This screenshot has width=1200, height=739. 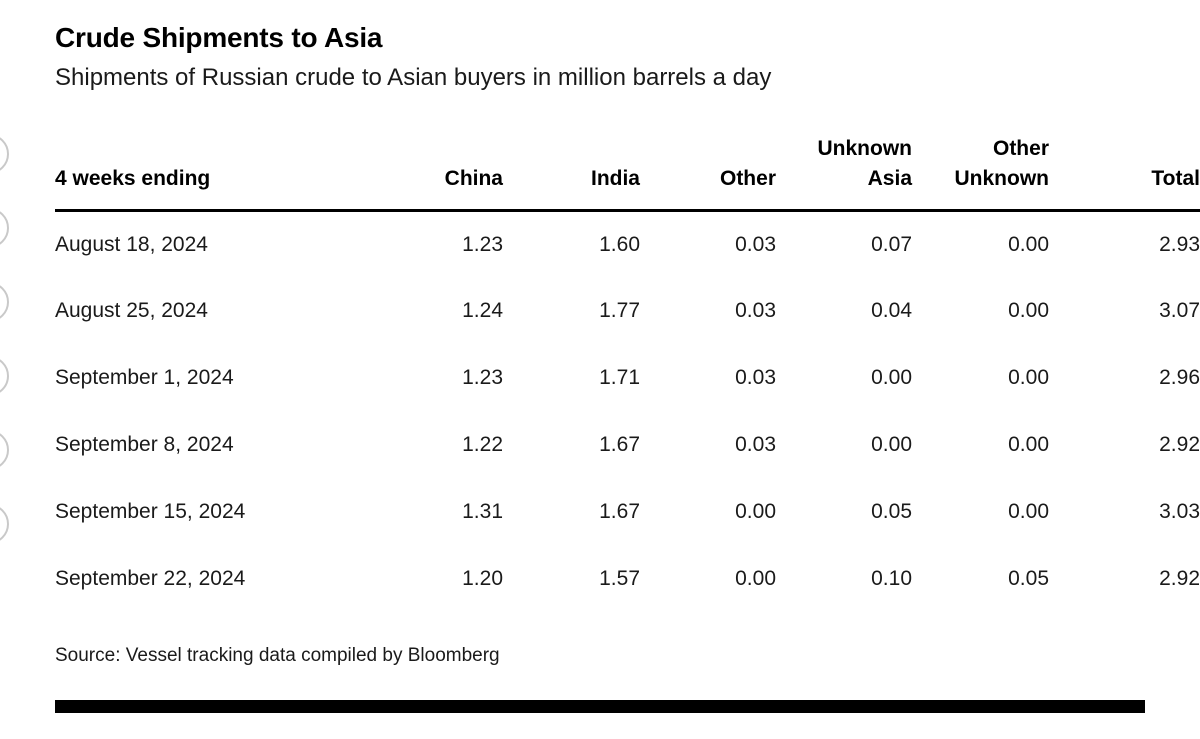 I want to click on row-date-cell: September 22, 2024, so click(x=150, y=578).